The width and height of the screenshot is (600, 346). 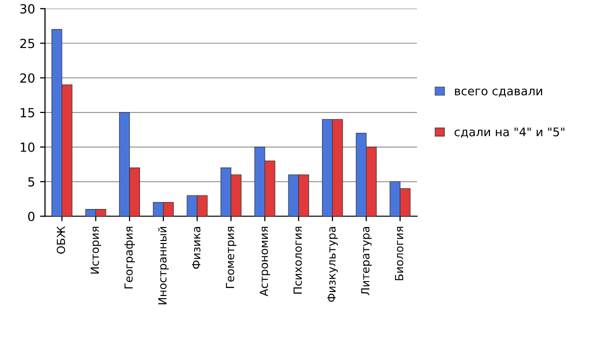 What do you see at coordinates (332, 264) in the screenshot?
I see `x-tick-label: Физкультура` at bounding box center [332, 264].